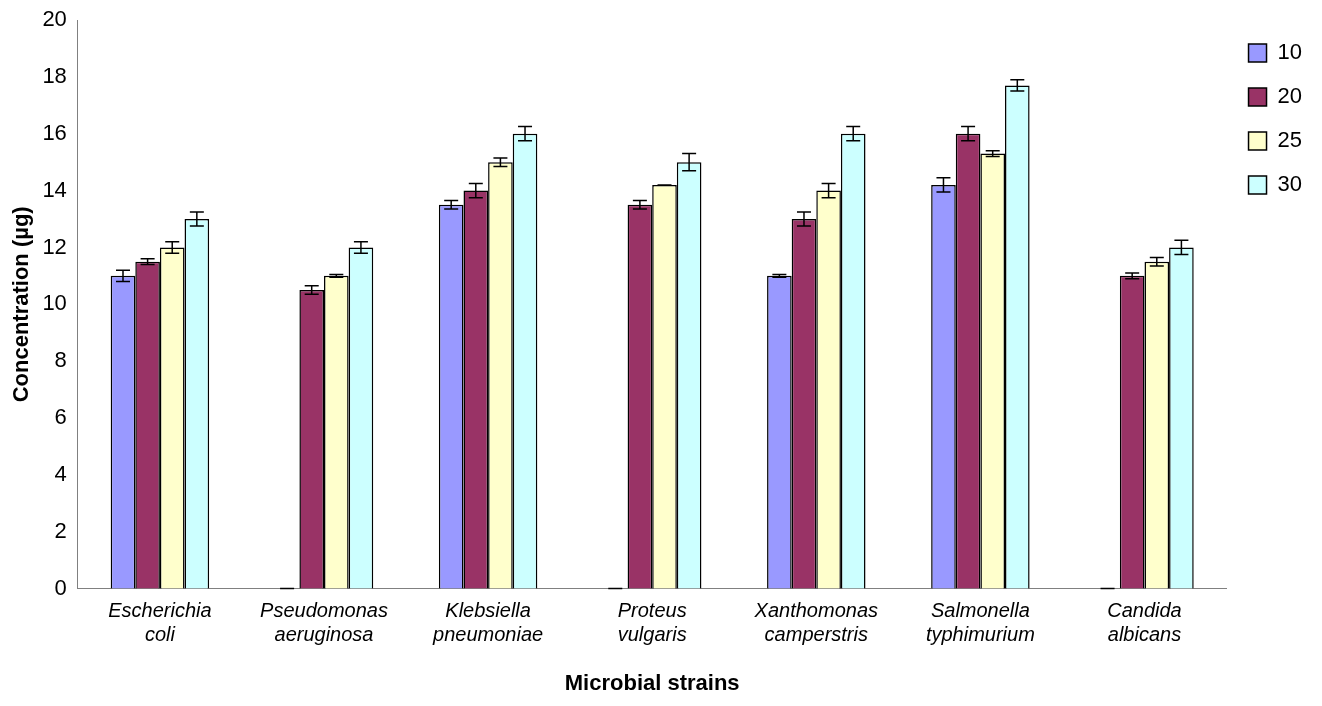  What do you see at coordinates (1290, 184) in the screenshot?
I see `legend-label: 30` at bounding box center [1290, 184].